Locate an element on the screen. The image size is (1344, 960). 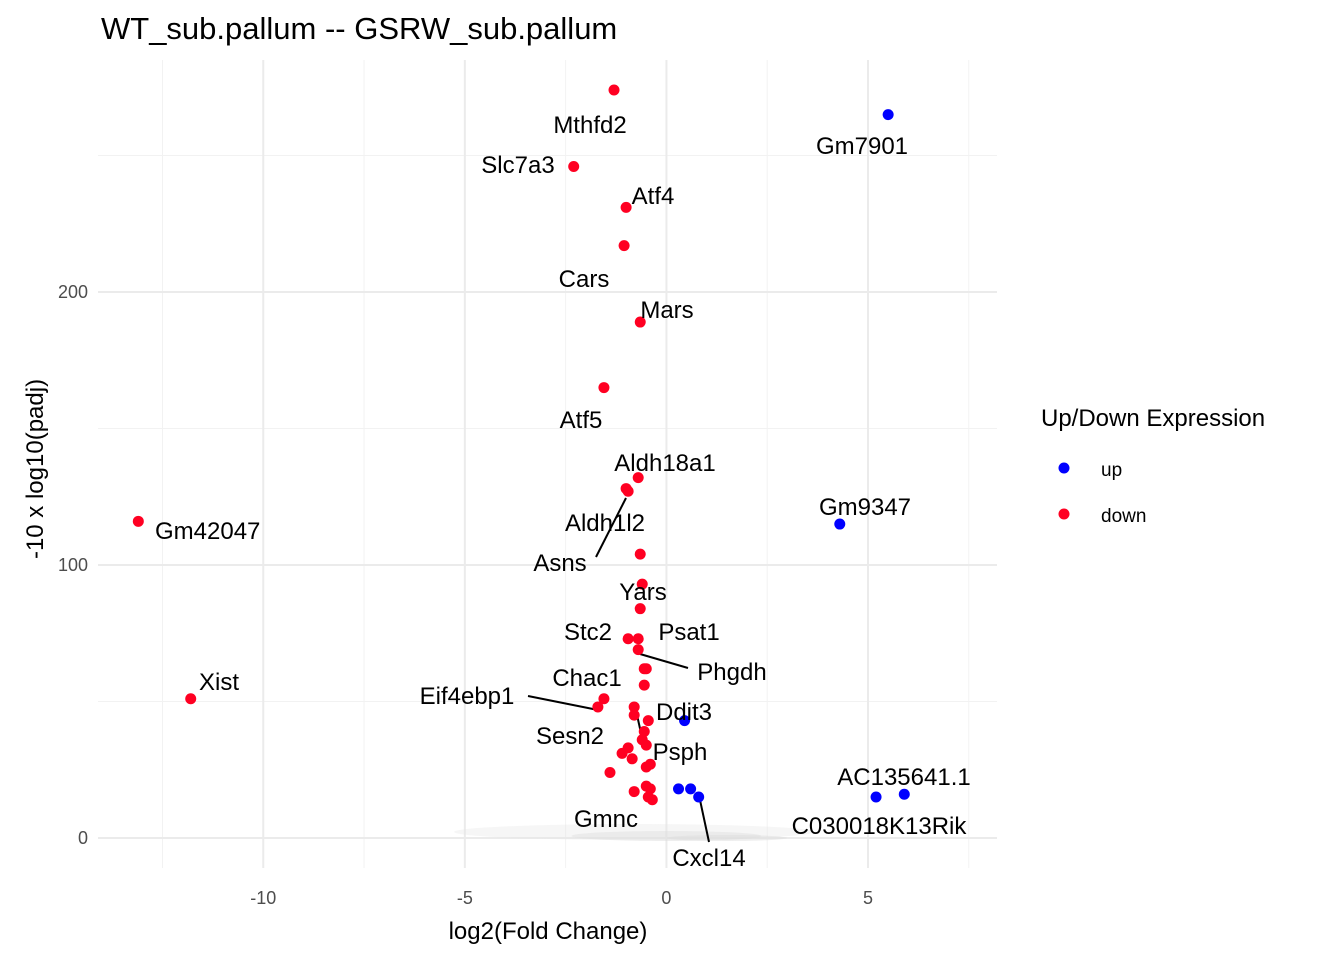
y-tick-label: 100 is located at coordinates (73, 565).